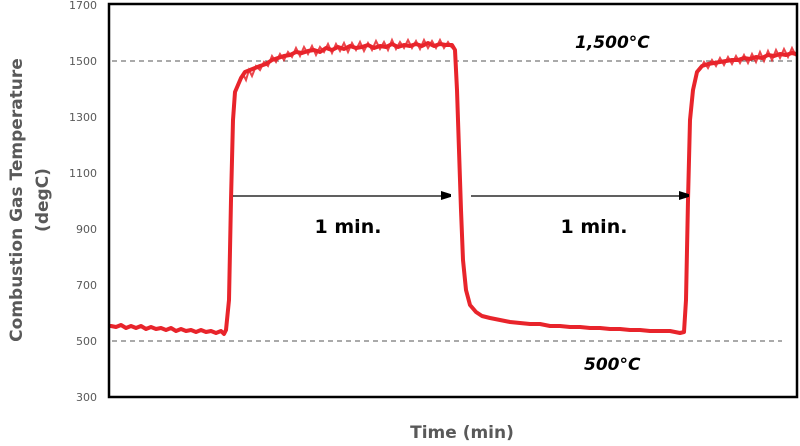 This screenshot has height=446, width=800. Describe the element at coordinates (83, 173) in the screenshot. I see `ytick-1100: 1100` at that location.